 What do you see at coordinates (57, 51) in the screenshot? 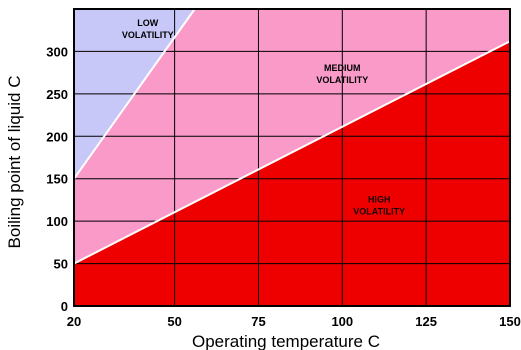
I see `y-tick-label: 300` at bounding box center [57, 51].